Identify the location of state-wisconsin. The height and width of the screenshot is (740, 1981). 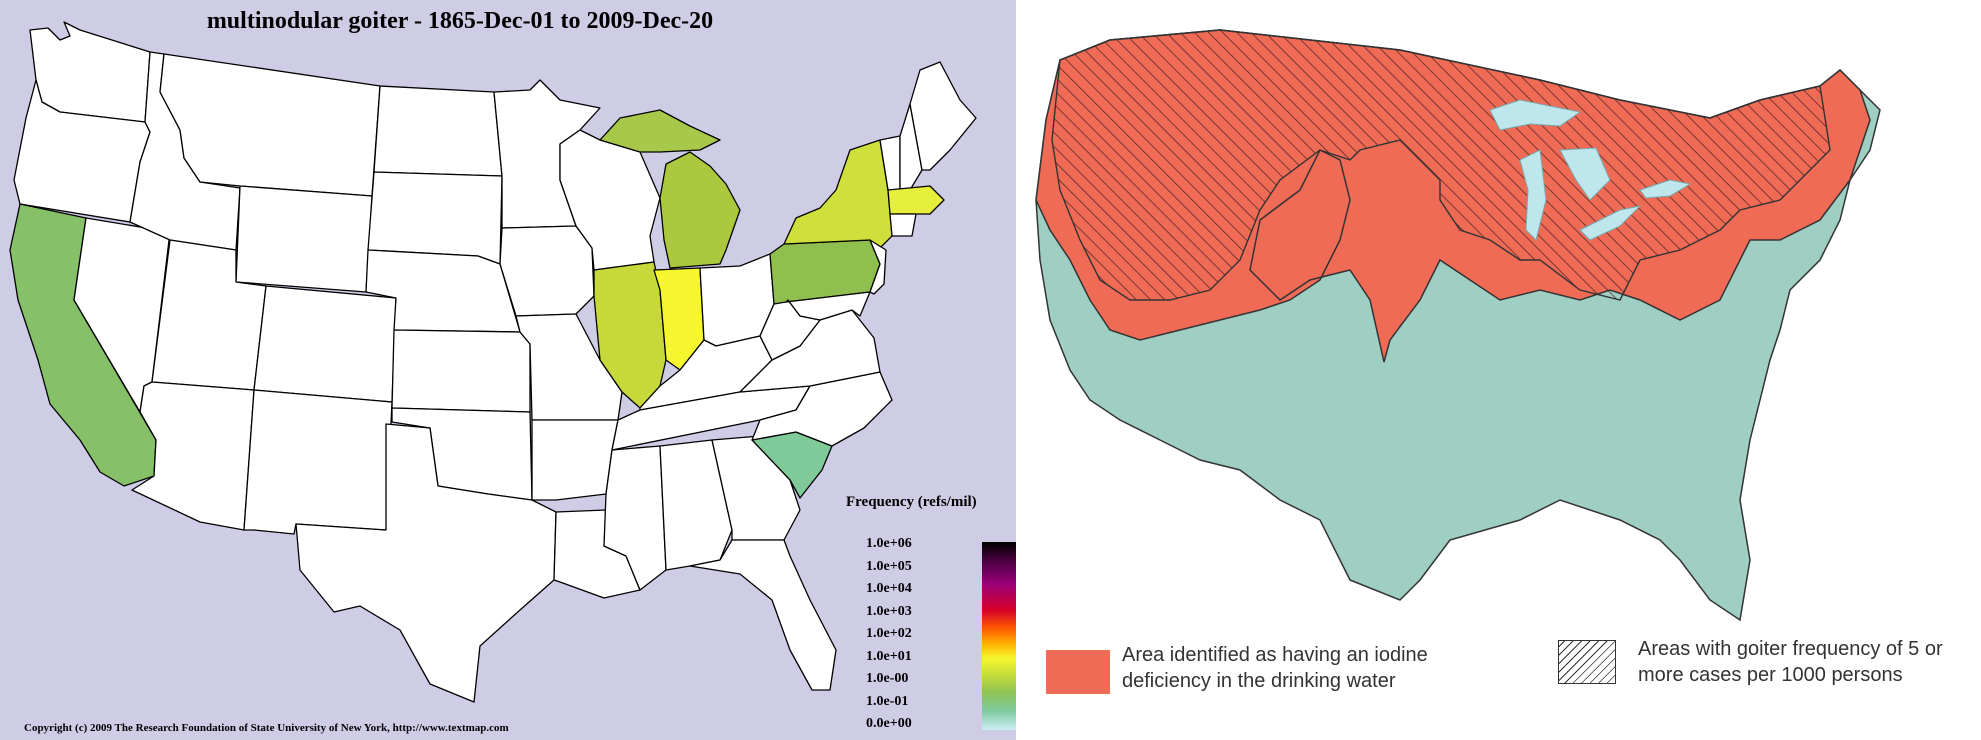
(610, 200).